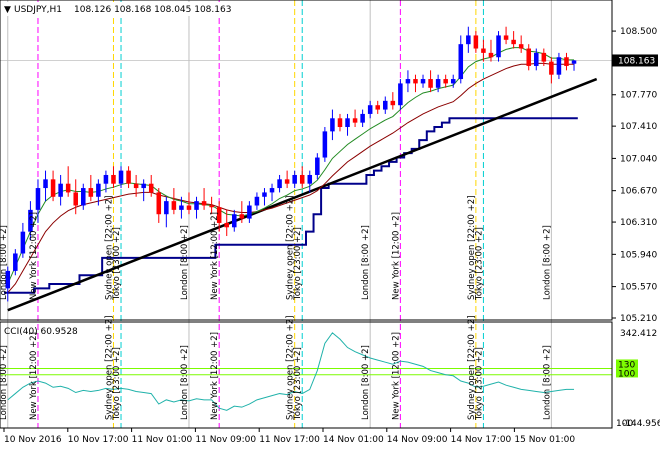 This screenshot has height=450, width=660. Describe the element at coordinates (638, 127) in the screenshot. I see `price-tick-label: 107.410` at that location.